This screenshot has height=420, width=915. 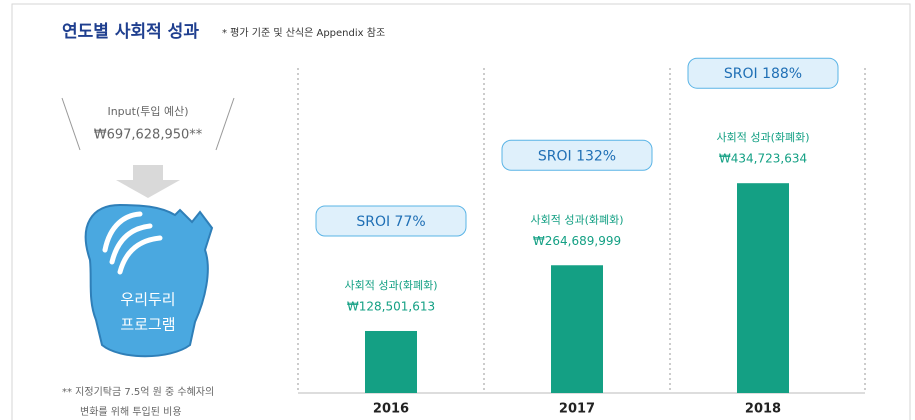 I want to click on program-name: 프로그램, so click(x=147, y=325).